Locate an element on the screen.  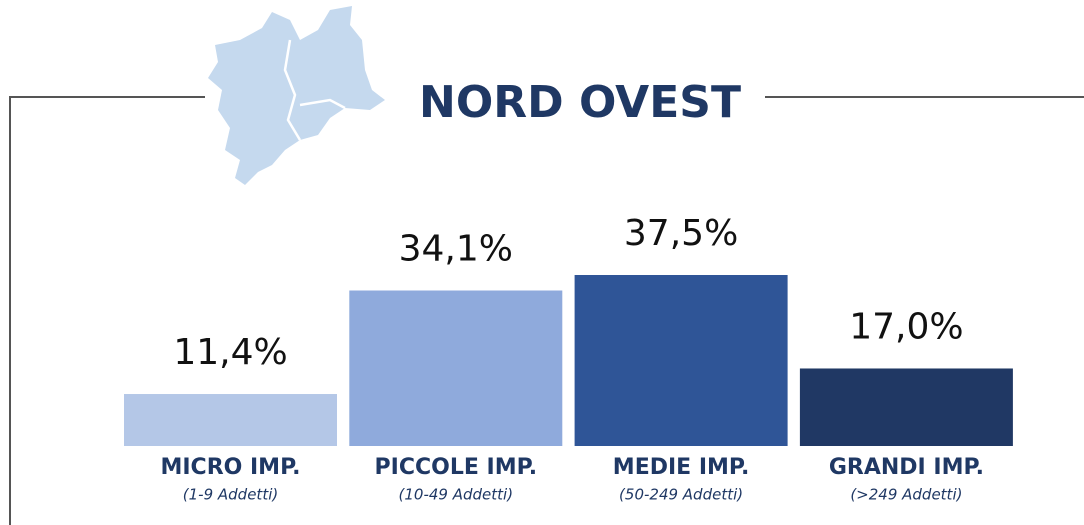
category-label: PICCOLE IMP. is located at coordinates (456, 467).